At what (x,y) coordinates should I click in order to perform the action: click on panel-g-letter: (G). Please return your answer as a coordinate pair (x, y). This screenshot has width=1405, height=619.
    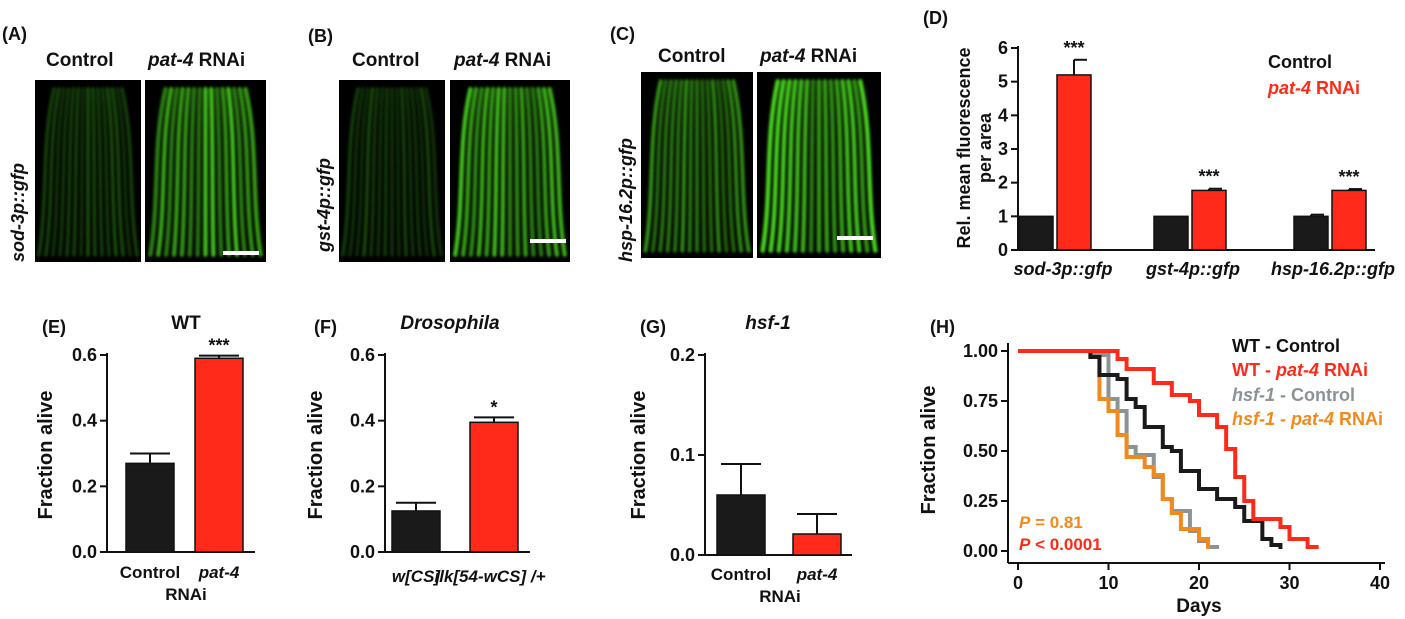
    Looking at the image, I should click on (653, 327).